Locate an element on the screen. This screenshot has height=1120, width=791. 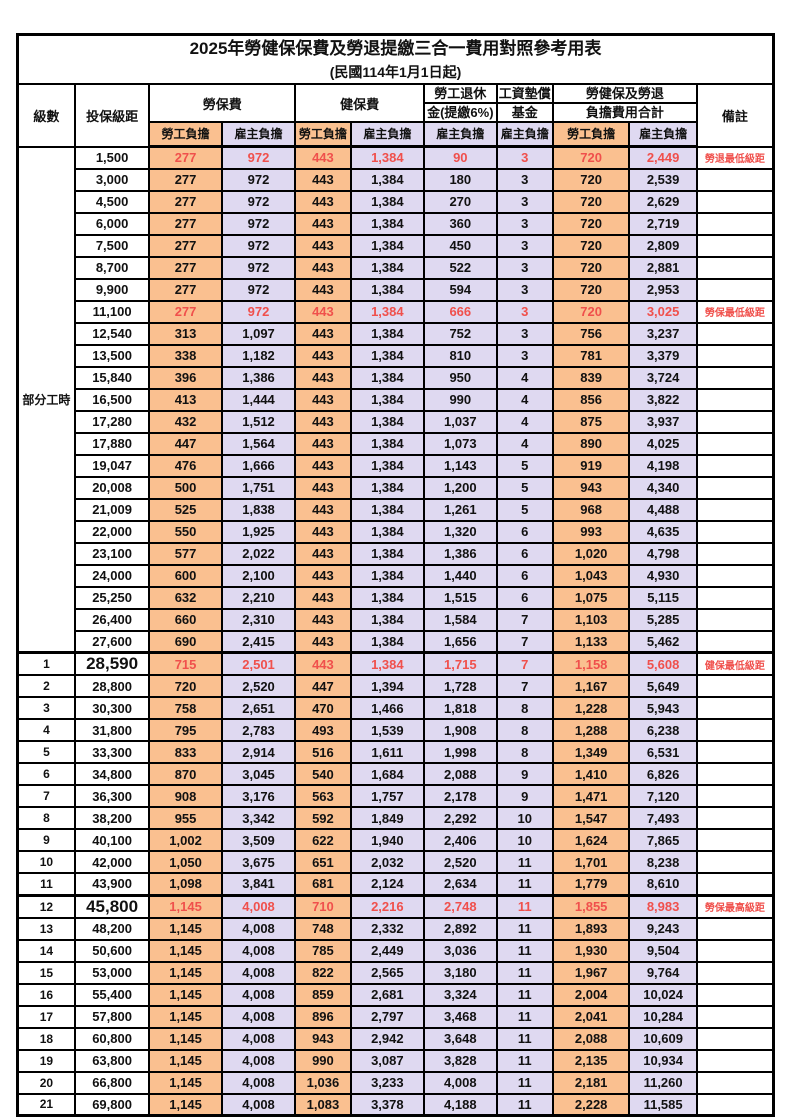
value-cell: 447 is located at coordinates (323, 686).